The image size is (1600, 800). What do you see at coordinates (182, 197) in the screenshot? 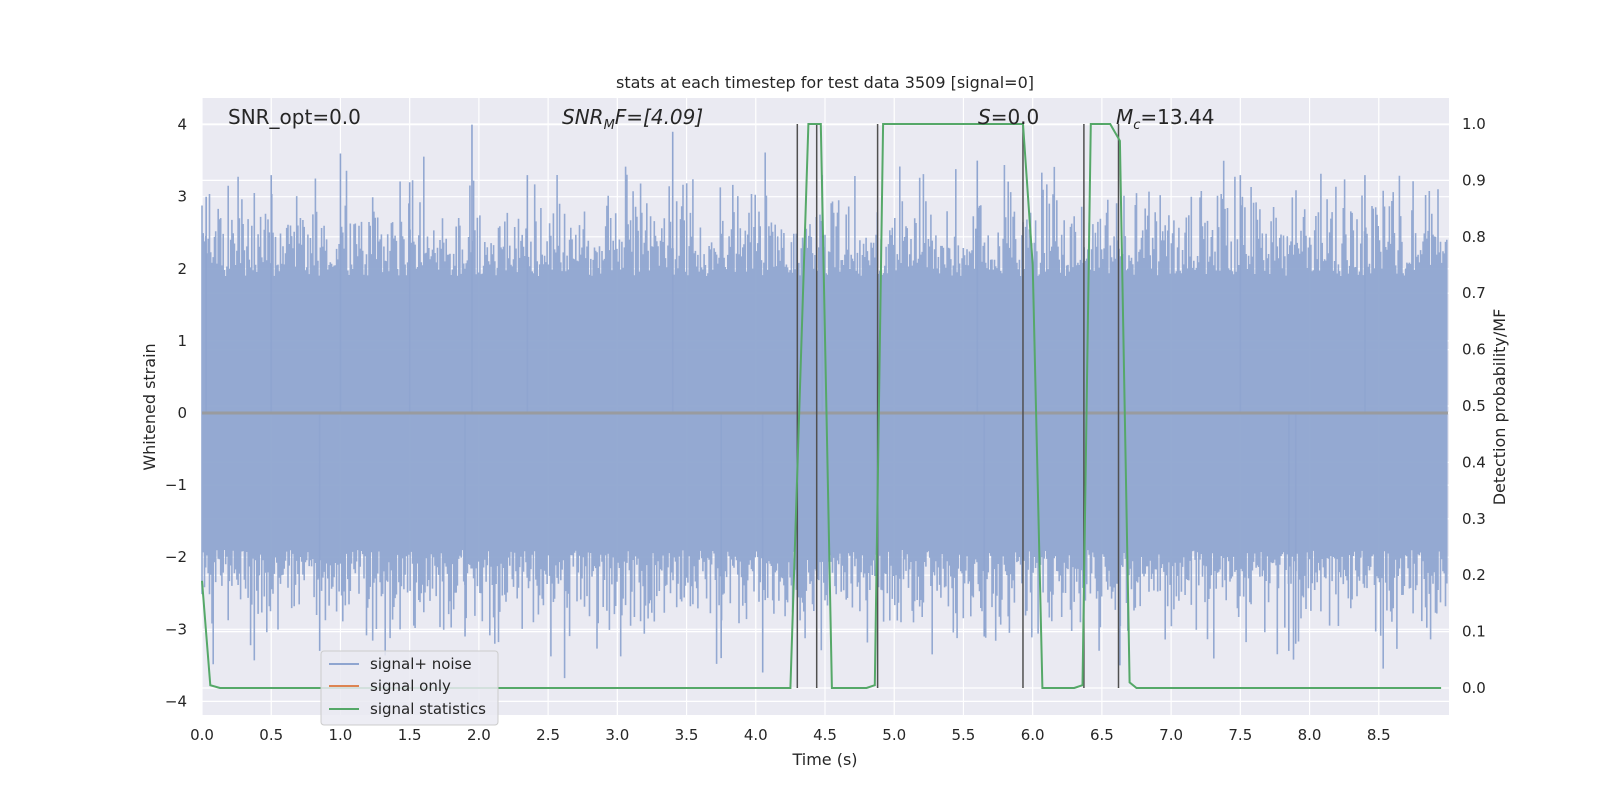
I see `y-left-tick-label-1: 3` at bounding box center [182, 197].